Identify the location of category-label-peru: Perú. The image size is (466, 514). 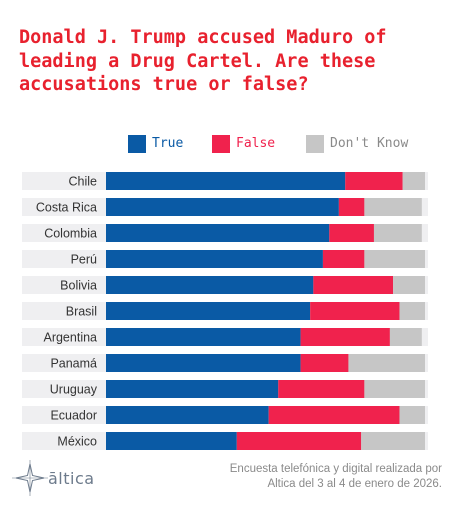
(84, 260).